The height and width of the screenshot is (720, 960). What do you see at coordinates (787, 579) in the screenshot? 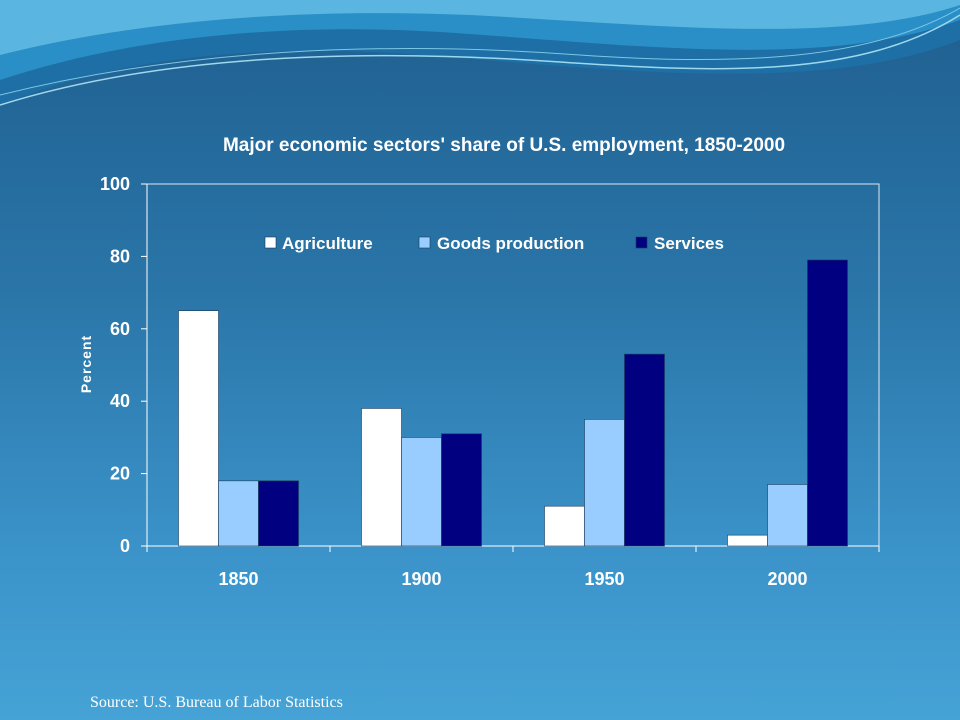
I see `x-tick-label: 2000` at bounding box center [787, 579].